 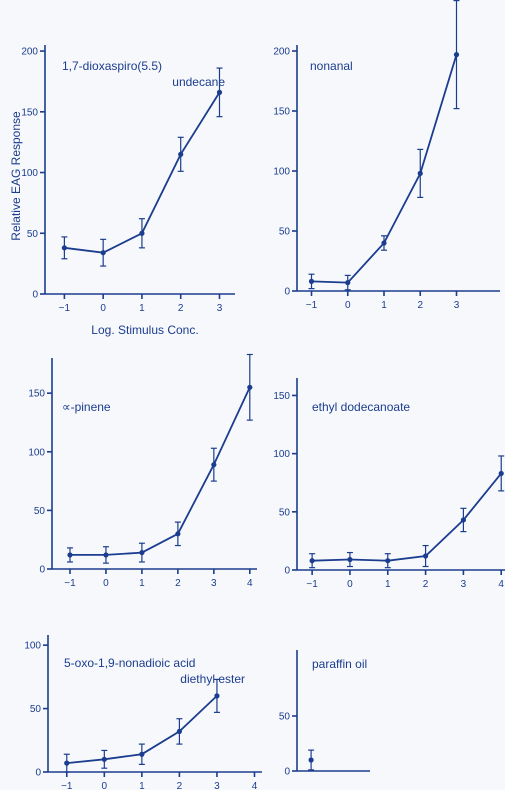 I want to click on panel-title: ∝-pinene, so click(x=86, y=407).